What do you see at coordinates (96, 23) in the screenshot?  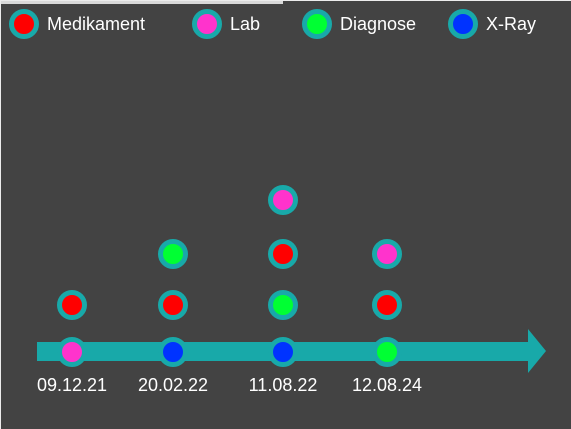 I see `legend-medikament-label: Medikament` at bounding box center [96, 23].